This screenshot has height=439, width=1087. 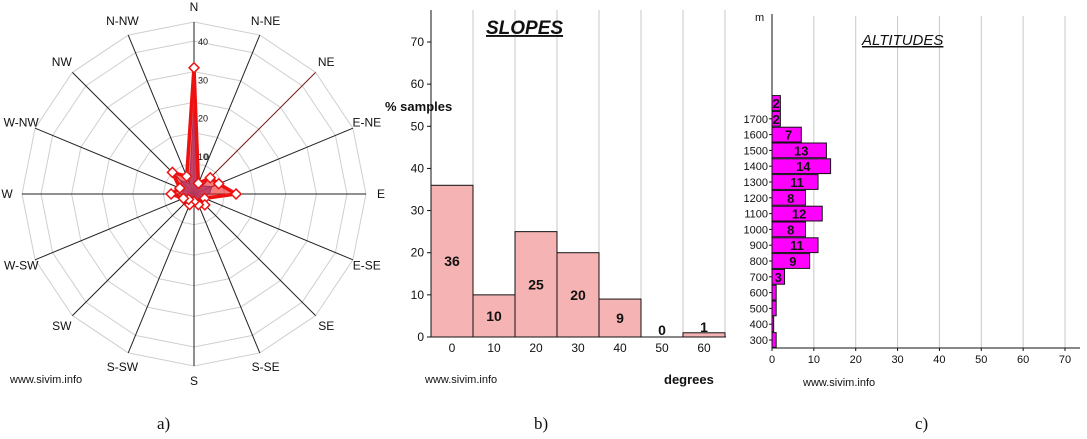 What do you see at coordinates (897, 360) in the screenshot?
I see `altitudes-x-tick-label: 30` at bounding box center [897, 360].